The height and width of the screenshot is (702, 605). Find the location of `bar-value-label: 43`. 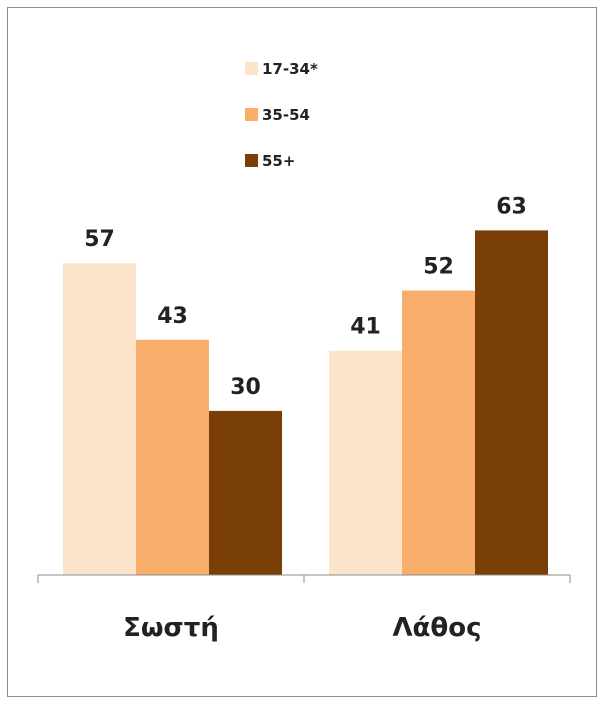

bar-value-label: 43 is located at coordinates (172, 316).